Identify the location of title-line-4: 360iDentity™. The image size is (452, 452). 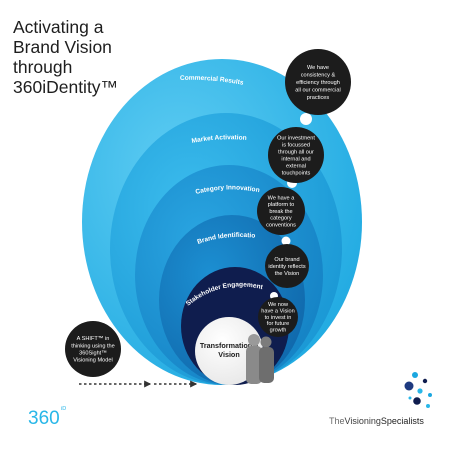
(65, 87).